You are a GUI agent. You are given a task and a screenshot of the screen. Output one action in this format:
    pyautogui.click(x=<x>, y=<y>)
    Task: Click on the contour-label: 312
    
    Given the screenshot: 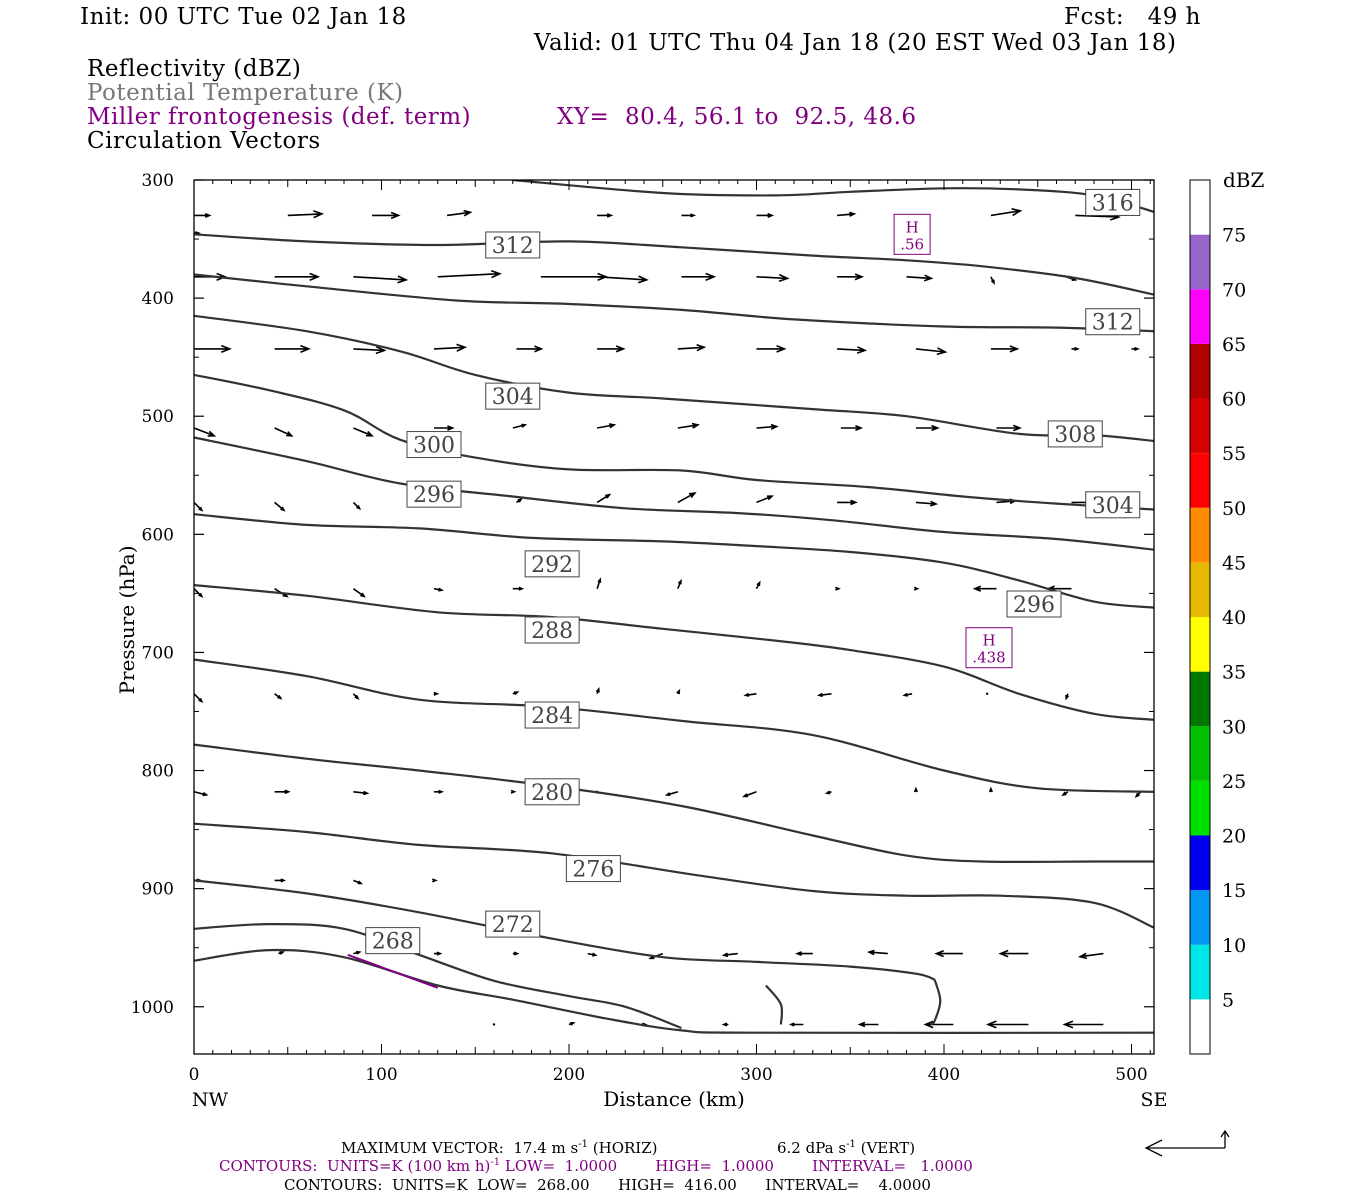 What is the action you would take?
    pyautogui.click(x=513, y=246)
    